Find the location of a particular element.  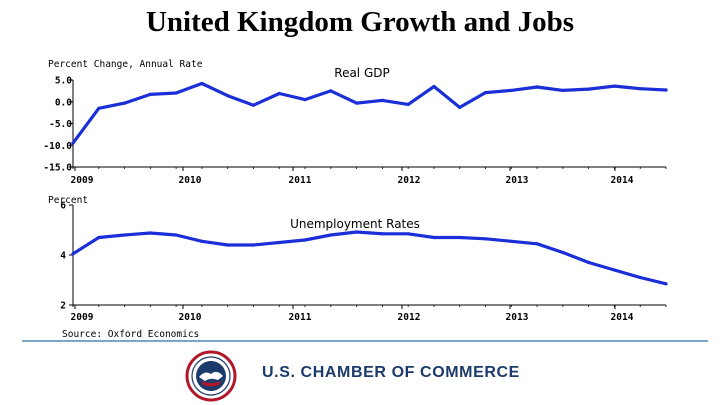

y-tick-label: -10.0 is located at coordinates (57, 146).